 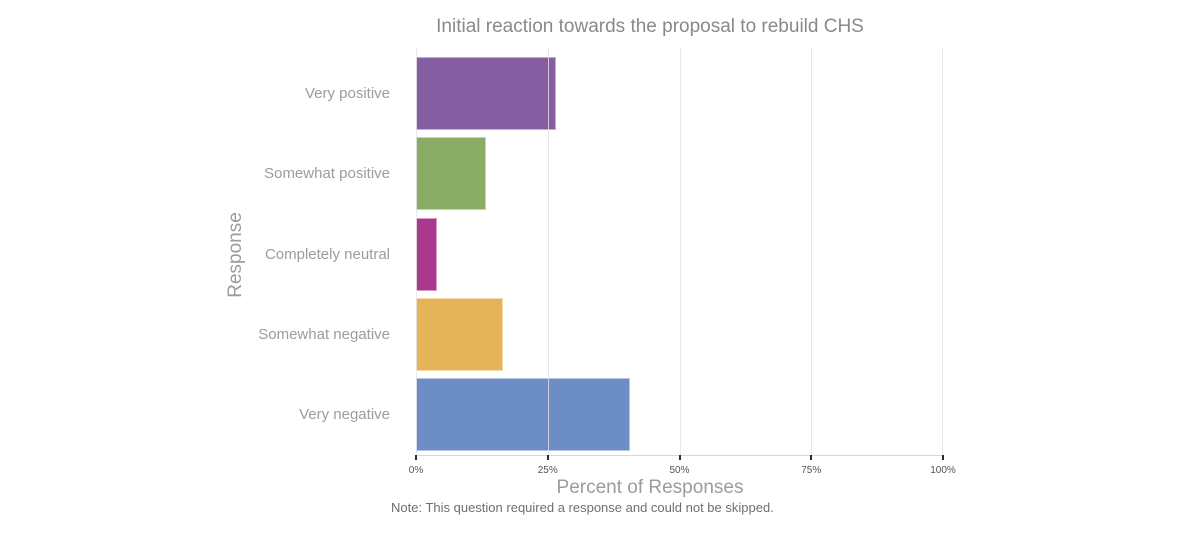 I want to click on y-axis-category-row: Very negative, so click(x=195, y=415).